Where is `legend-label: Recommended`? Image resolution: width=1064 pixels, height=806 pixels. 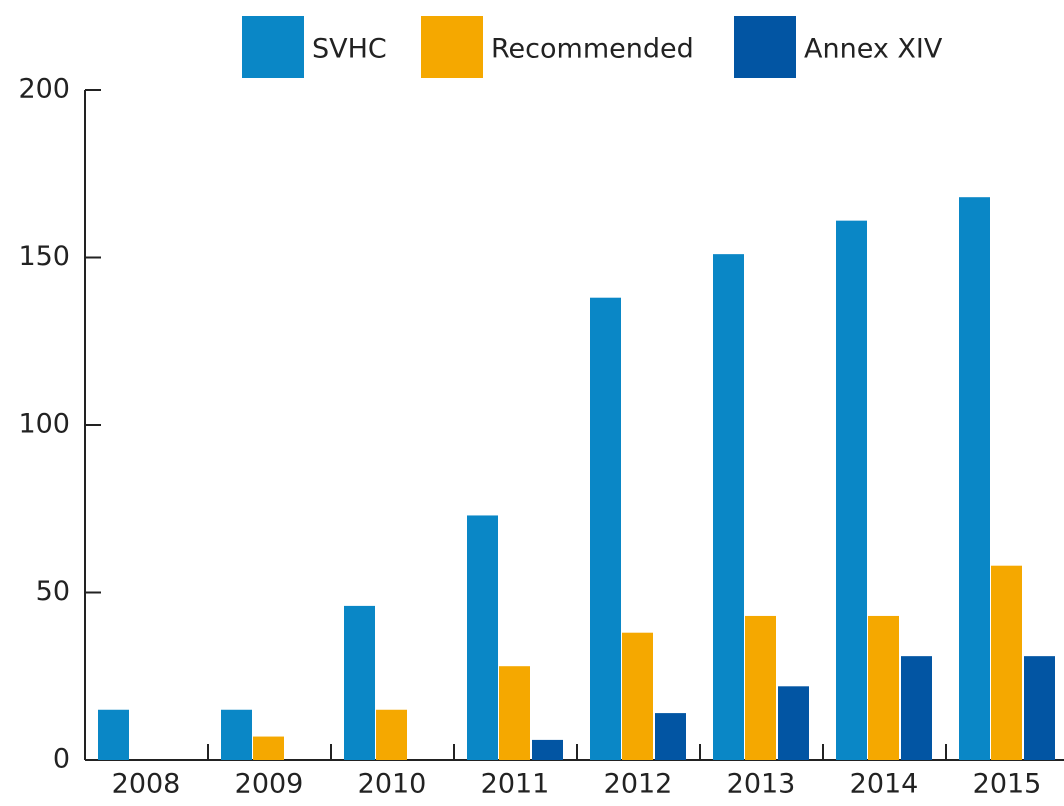 legend-label: Recommended is located at coordinates (592, 49).